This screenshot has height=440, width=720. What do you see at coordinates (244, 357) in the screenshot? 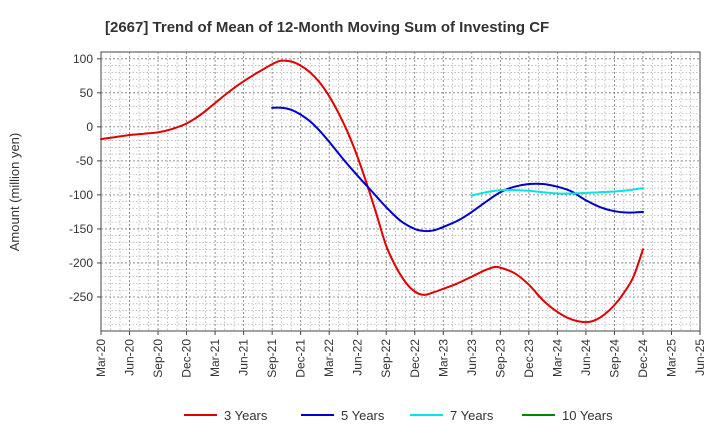
I see `x-tick-label: Jun-21` at bounding box center [244, 357].